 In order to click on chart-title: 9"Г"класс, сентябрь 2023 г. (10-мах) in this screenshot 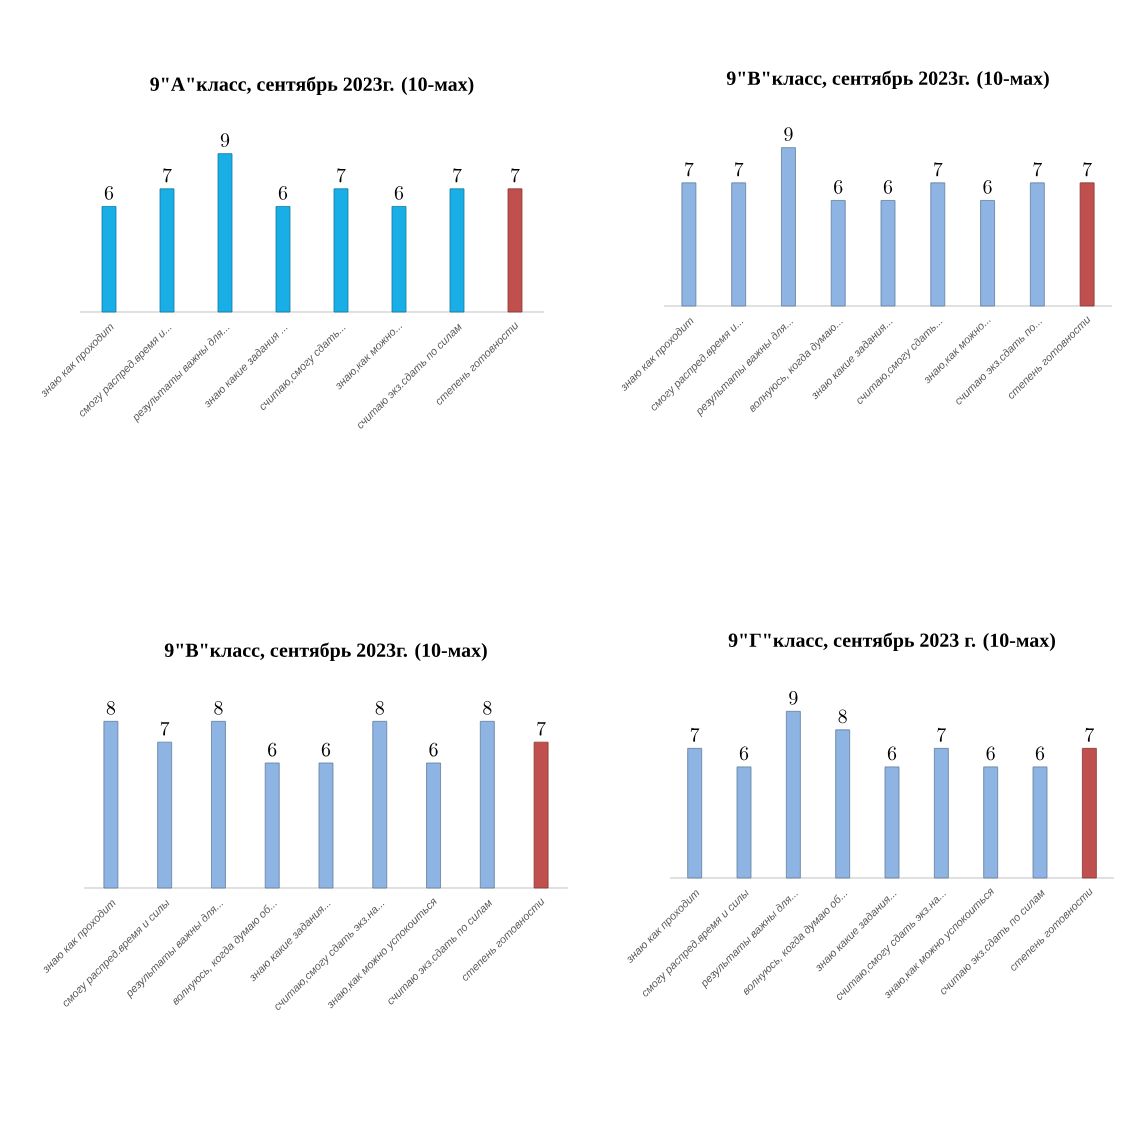, I will do `click(891, 642)`.